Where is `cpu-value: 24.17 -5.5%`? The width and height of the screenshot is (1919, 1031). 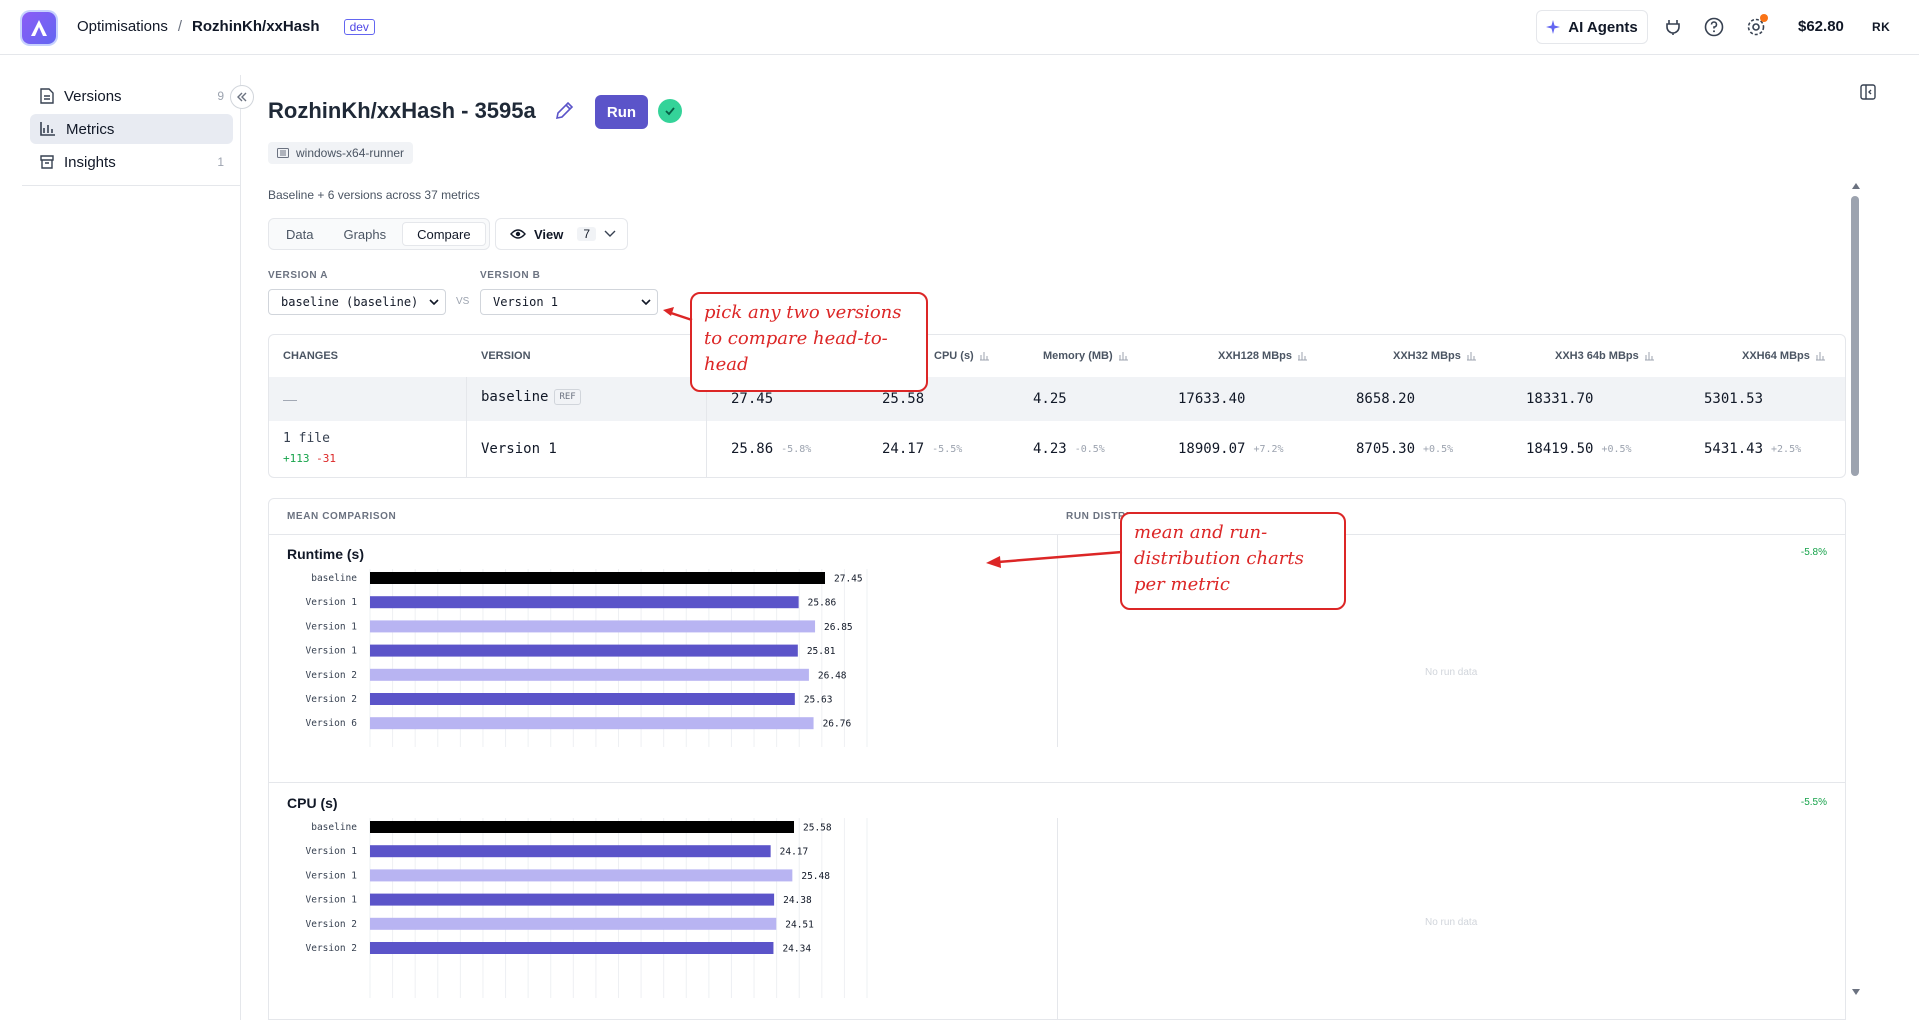 cpu-value: 24.17 -5.5% is located at coordinates (922, 449).